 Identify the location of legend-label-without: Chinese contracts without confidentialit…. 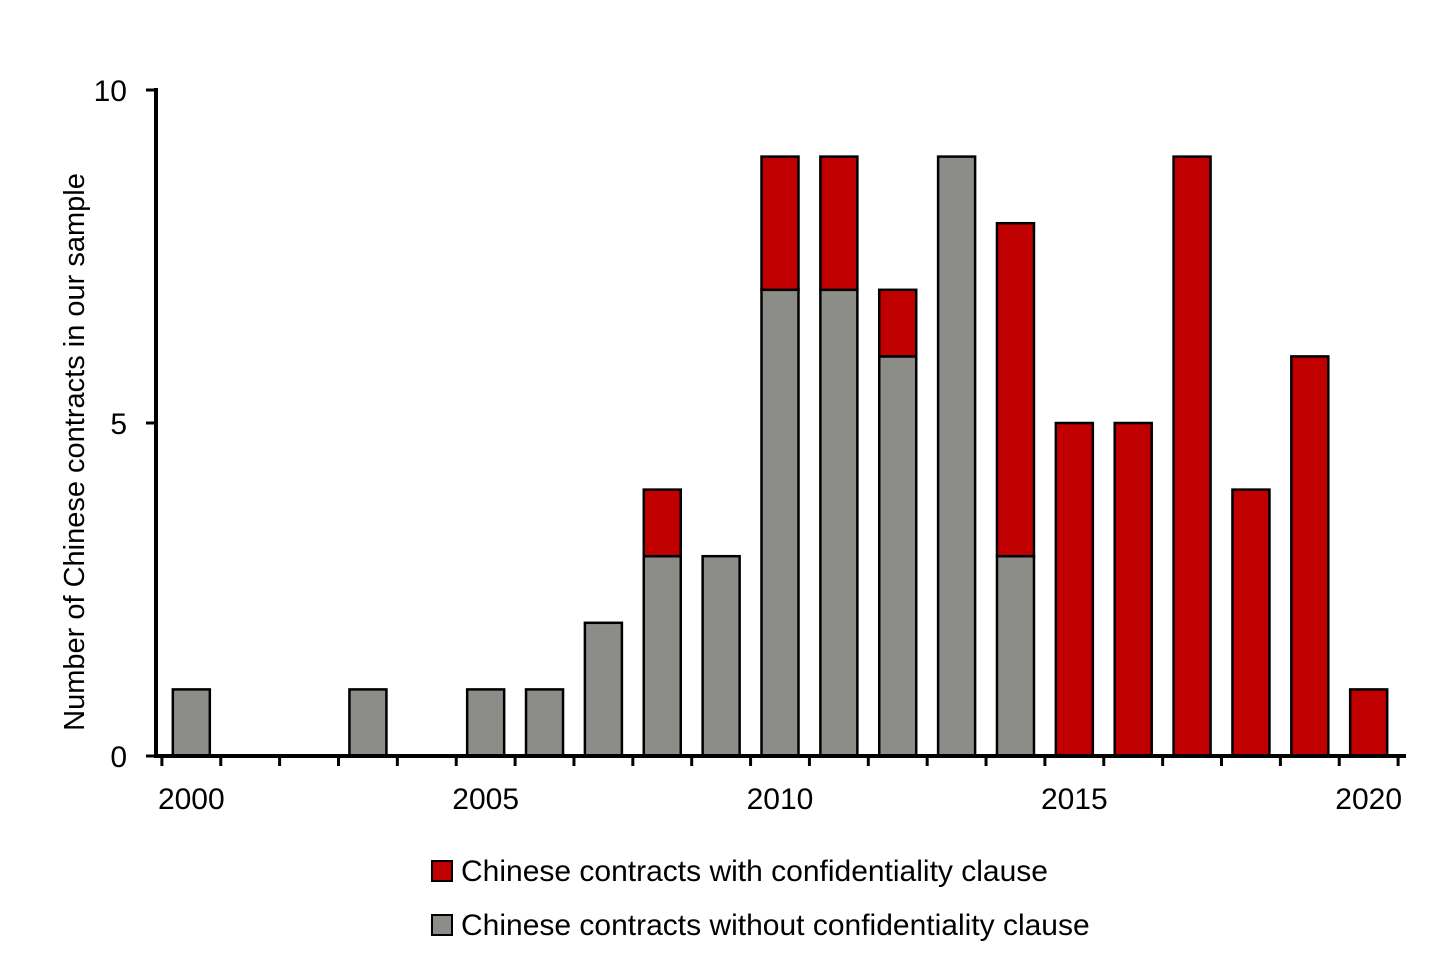
(775, 925).